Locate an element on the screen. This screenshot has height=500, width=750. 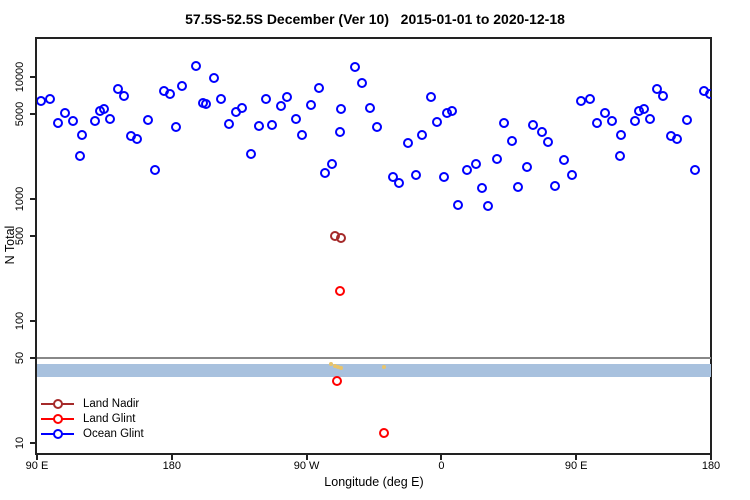
y-tick-label: 50 is located at coordinates (20, 357).